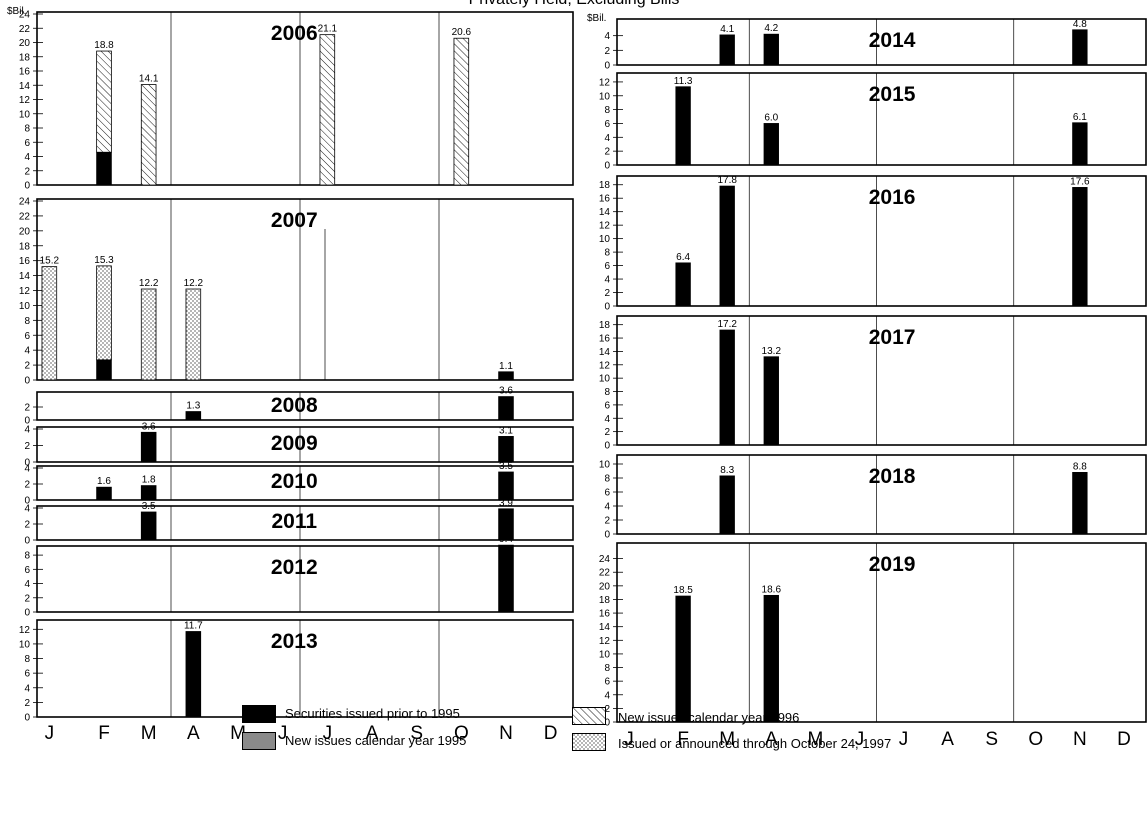  I want to click on bar-value-label: 3.6, so click(506, 391).